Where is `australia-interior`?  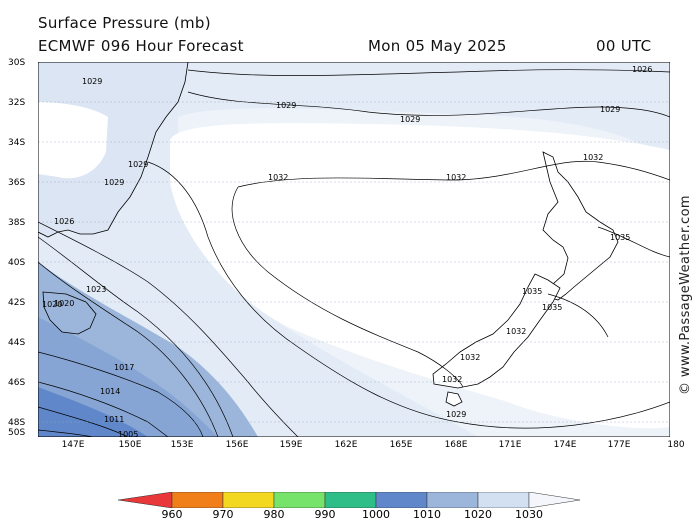
australia-interior is located at coordinates (73, 140).